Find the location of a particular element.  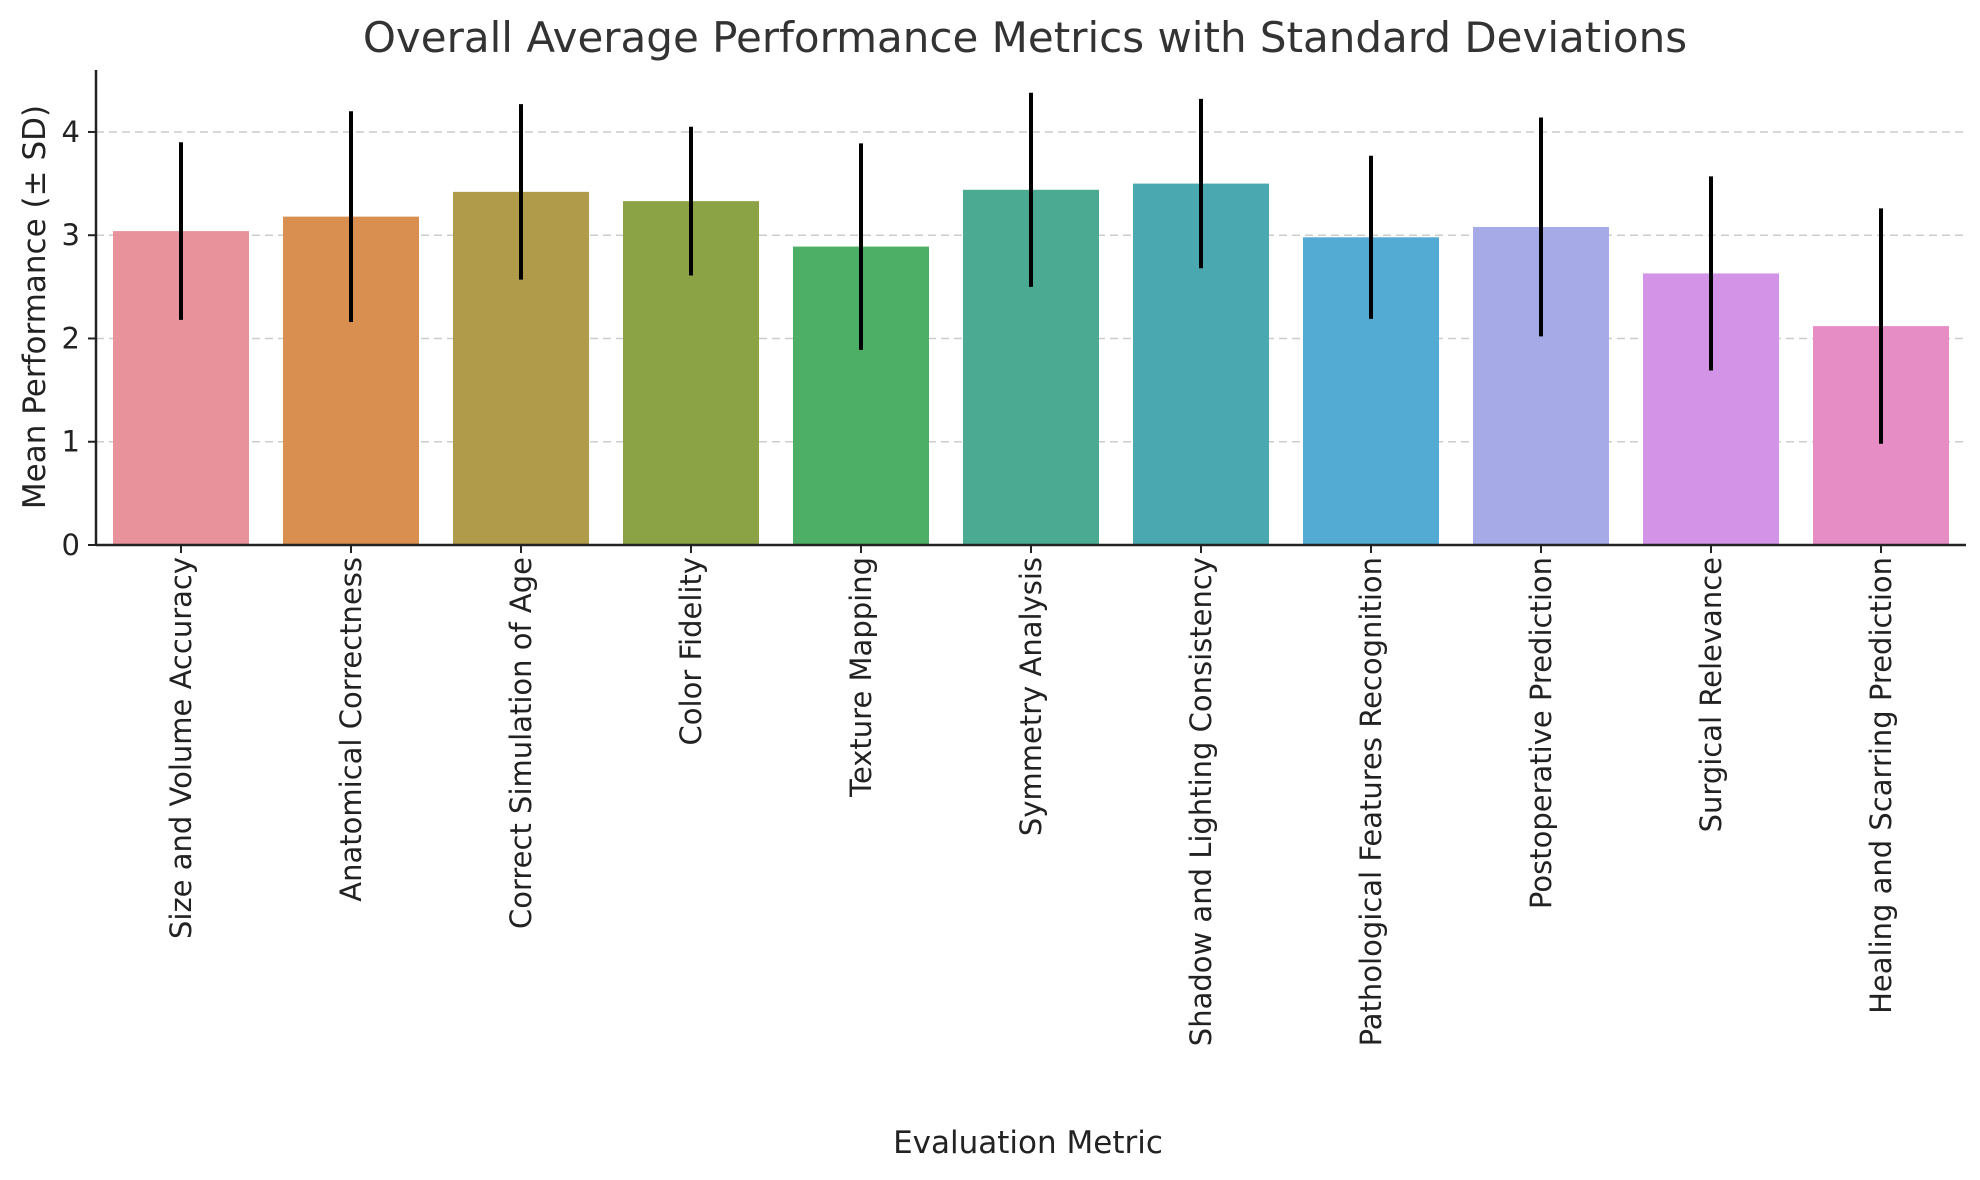

y-tick-label: 2 is located at coordinates (71, 338).